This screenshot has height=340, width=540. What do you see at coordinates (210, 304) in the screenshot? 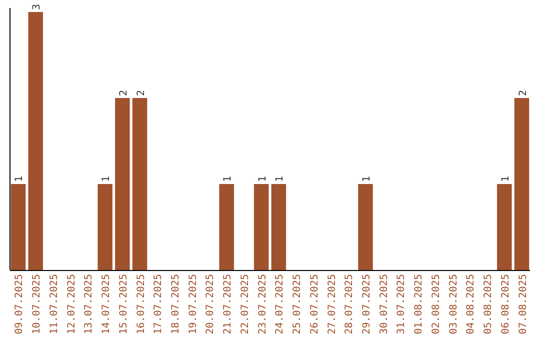
I see `x-tick-label: 20.07.2025` at bounding box center [210, 304].